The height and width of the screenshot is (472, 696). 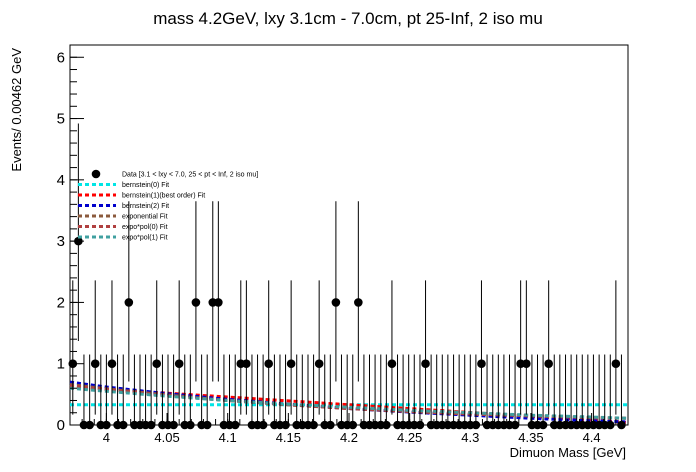 I want to click on legend-label-5: expo*pol(1) Fit, so click(x=145, y=238).